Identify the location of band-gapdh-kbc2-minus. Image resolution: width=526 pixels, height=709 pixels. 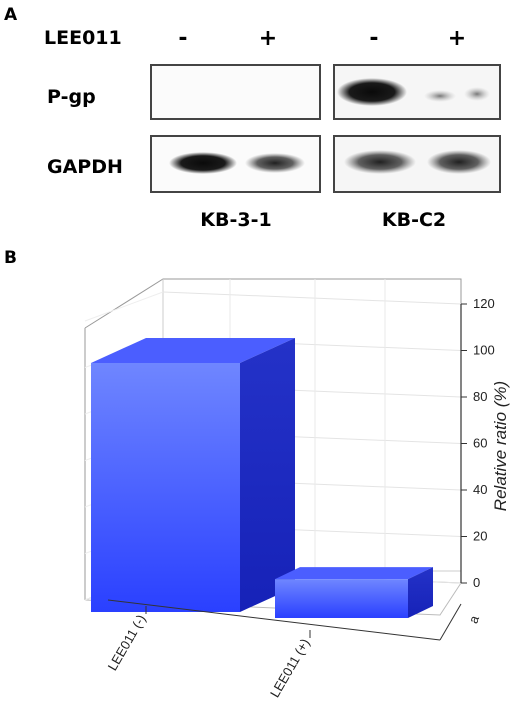
(380, 162).